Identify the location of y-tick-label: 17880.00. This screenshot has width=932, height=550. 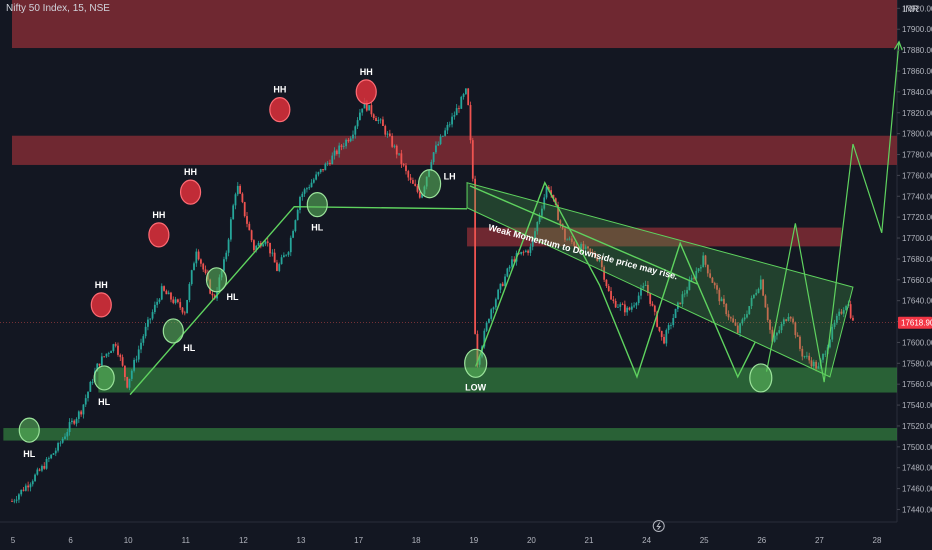
(917, 50).